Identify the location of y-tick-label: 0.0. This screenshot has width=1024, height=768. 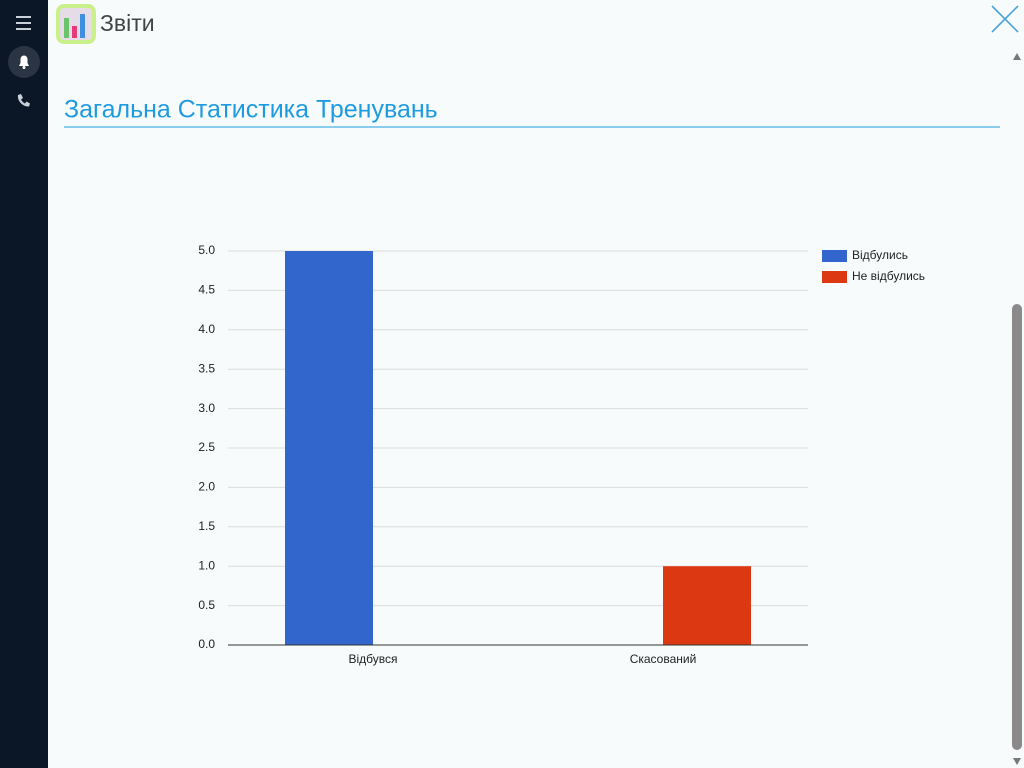
(206, 644).